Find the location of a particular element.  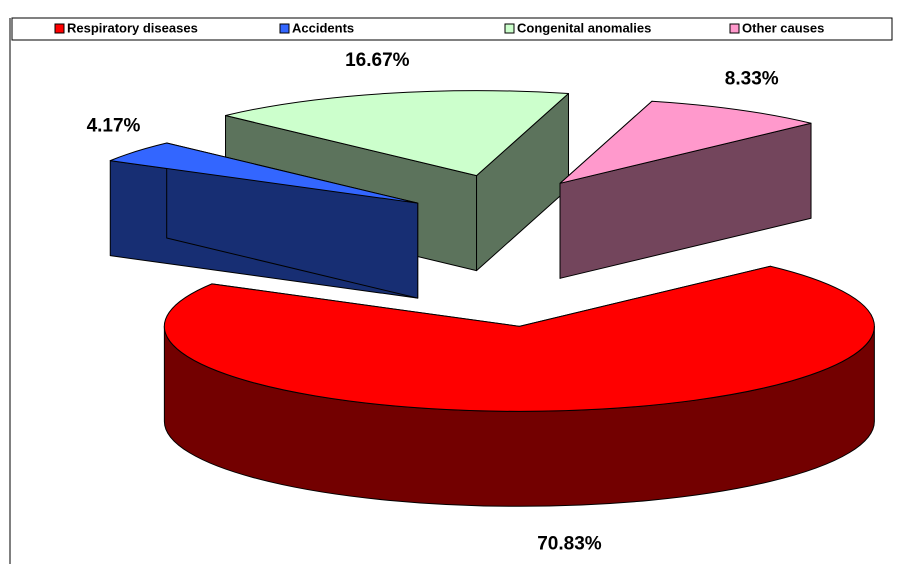

legend-box is located at coordinates (452, 29).